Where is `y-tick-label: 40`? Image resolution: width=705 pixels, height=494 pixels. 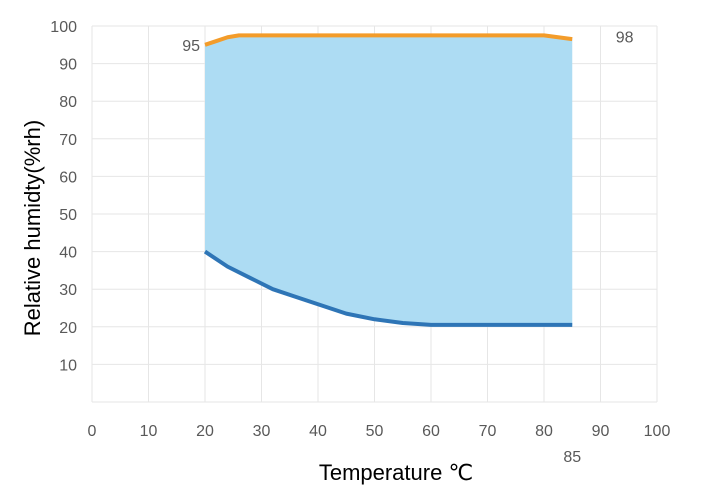
y-tick-label: 40 is located at coordinates (68, 253).